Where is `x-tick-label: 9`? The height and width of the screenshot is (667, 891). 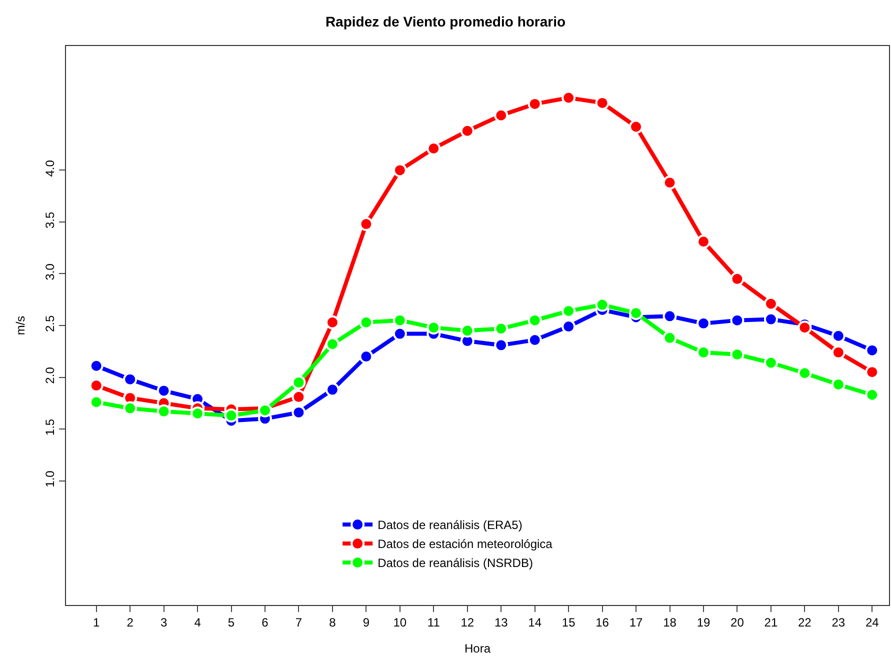
x-tick-label: 9 is located at coordinates (366, 622).